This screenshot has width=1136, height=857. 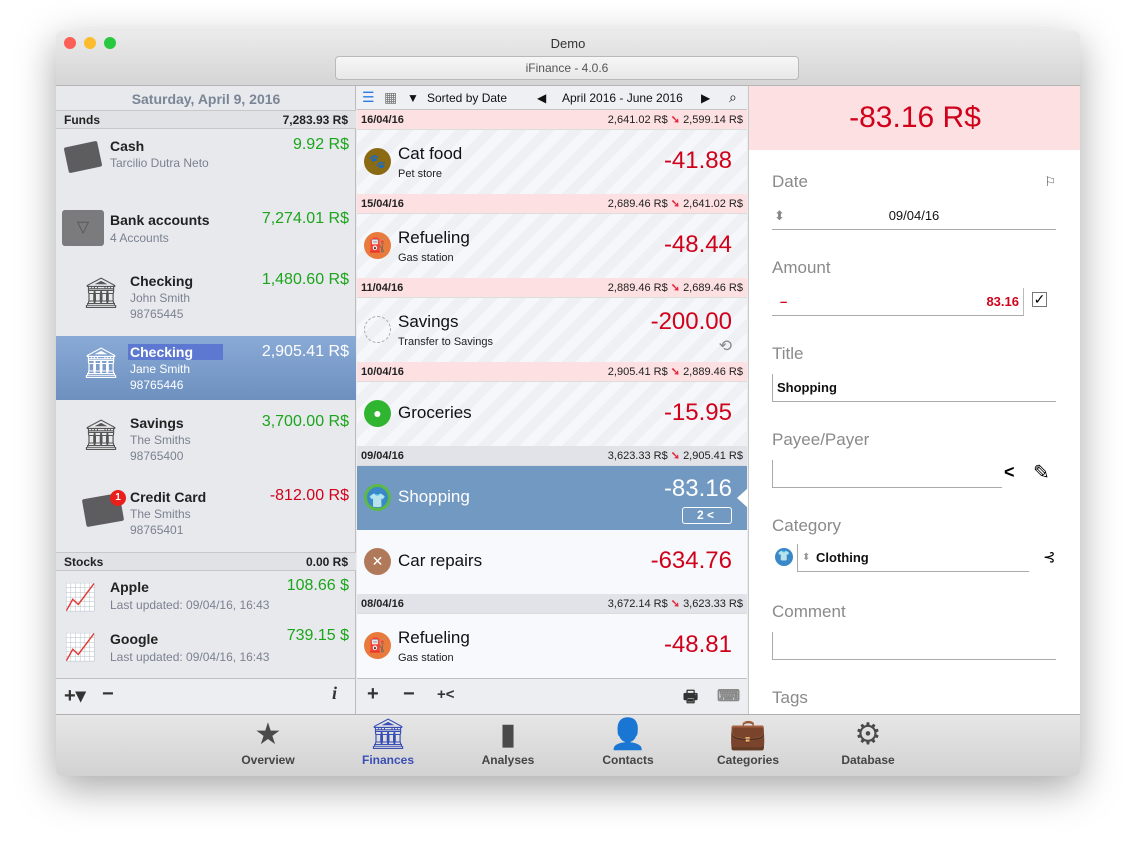 I want to click on date-stepper-icon: ⬍, so click(x=779, y=215).